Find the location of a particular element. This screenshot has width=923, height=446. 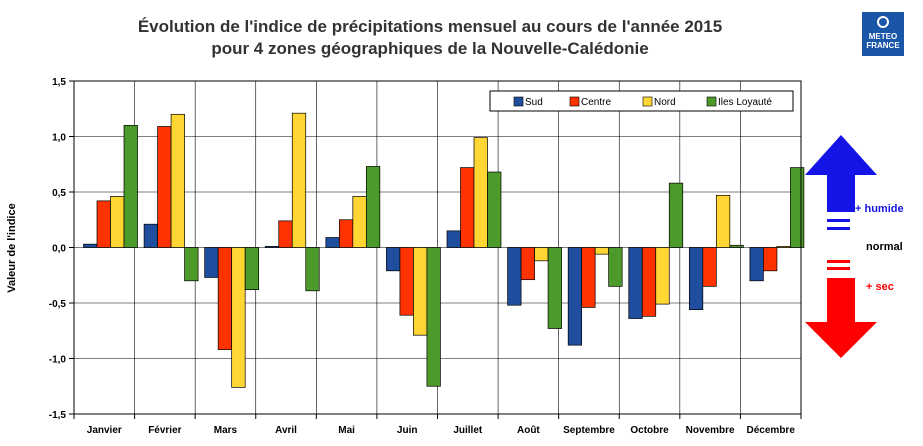

x-tick-label: Janvier is located at coordinates (104, 430).